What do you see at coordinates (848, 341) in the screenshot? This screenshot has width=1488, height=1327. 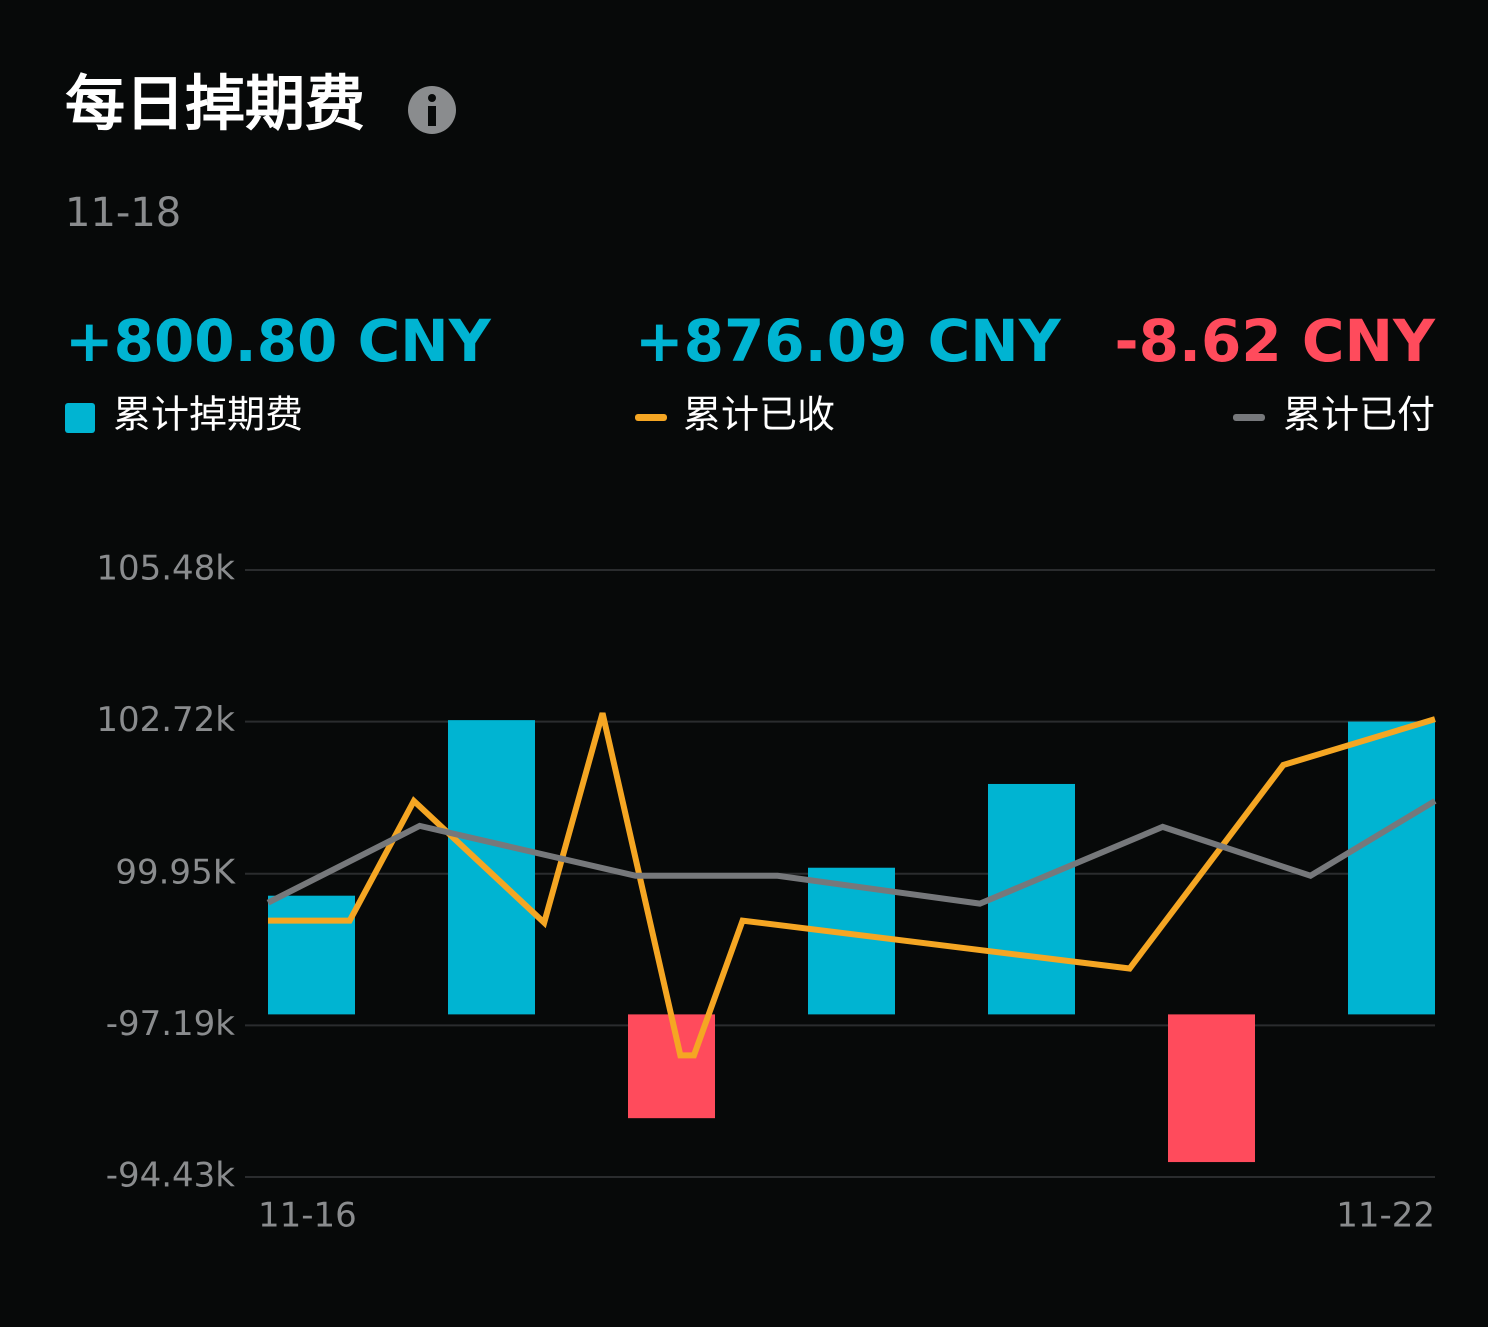 I see `summary-value: +876.09 CNY` at bounding box center [848, 341].